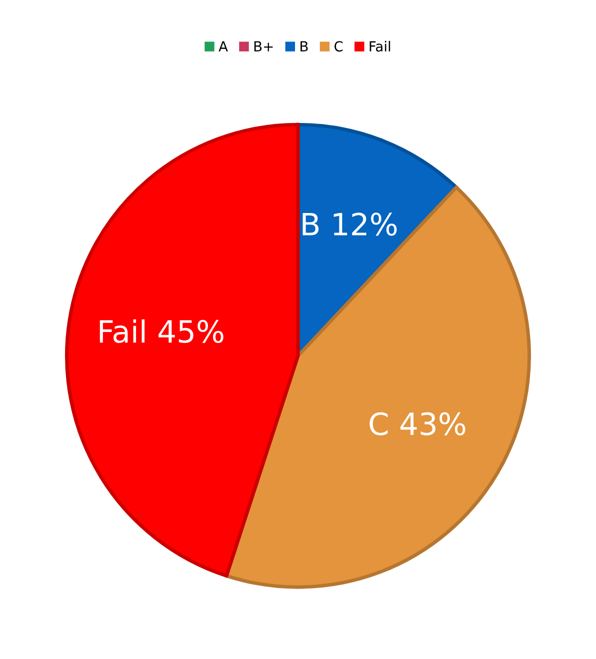  What do you see at coordinates (418, 424) in the screenshot?
I see `data-label: C 43%` at bounding box center [418, 424].